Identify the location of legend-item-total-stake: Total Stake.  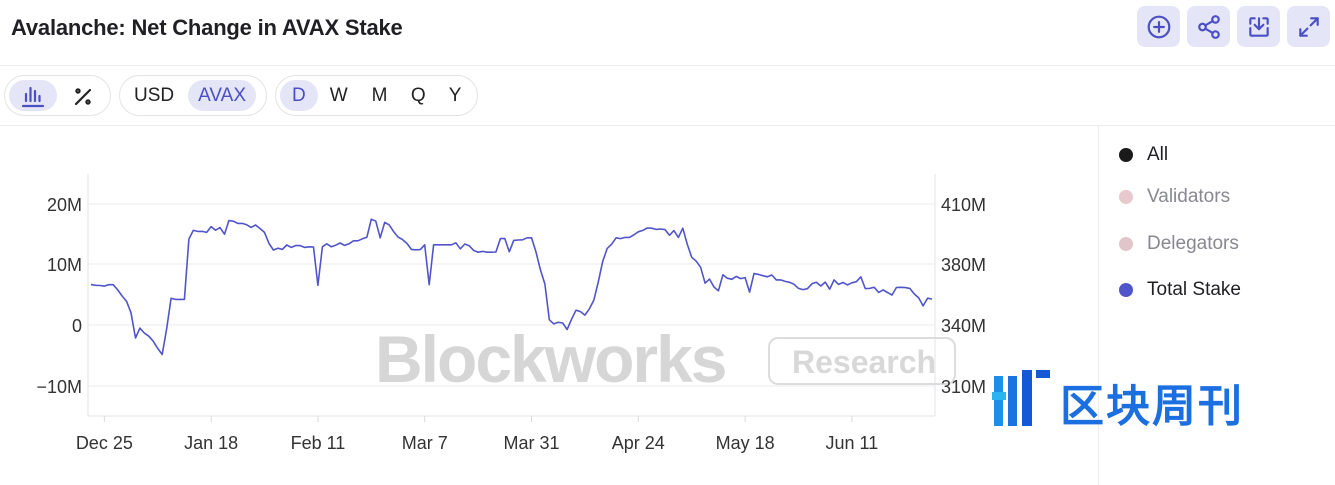
(1180, 290).